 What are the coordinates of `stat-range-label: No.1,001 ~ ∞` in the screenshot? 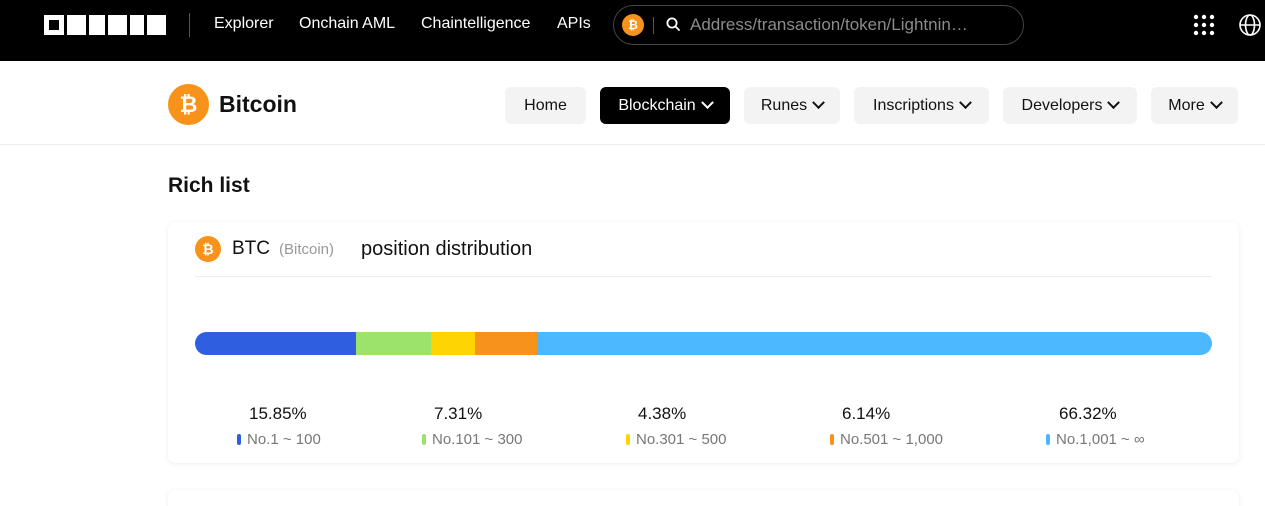 It's located at (1100, 439).